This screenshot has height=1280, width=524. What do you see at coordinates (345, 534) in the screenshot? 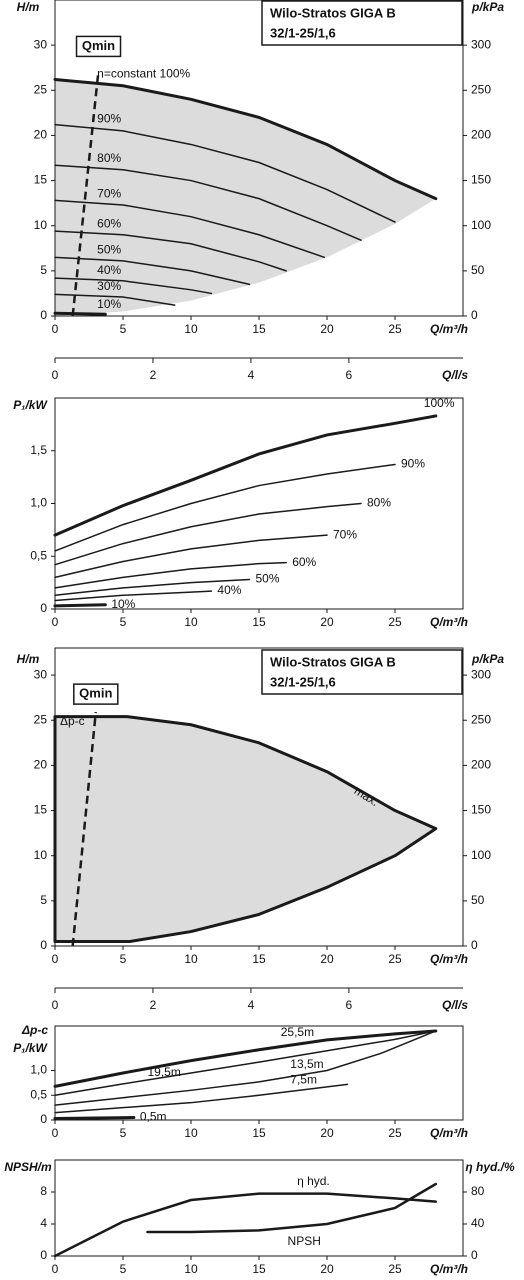
I see `curve-label: 70%` at bounding box center [345, 534].